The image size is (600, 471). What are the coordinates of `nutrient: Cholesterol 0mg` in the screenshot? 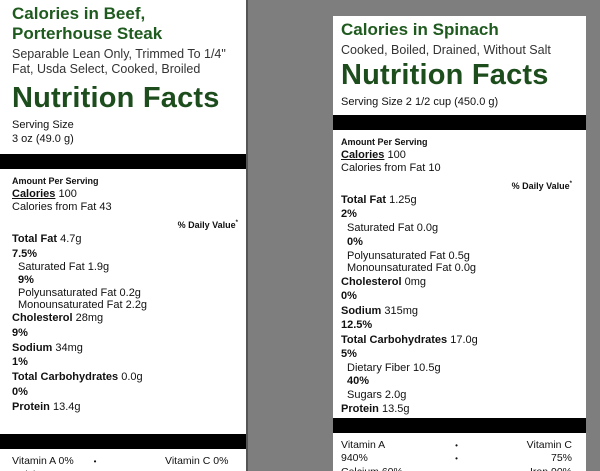 It's located at (456, 282).